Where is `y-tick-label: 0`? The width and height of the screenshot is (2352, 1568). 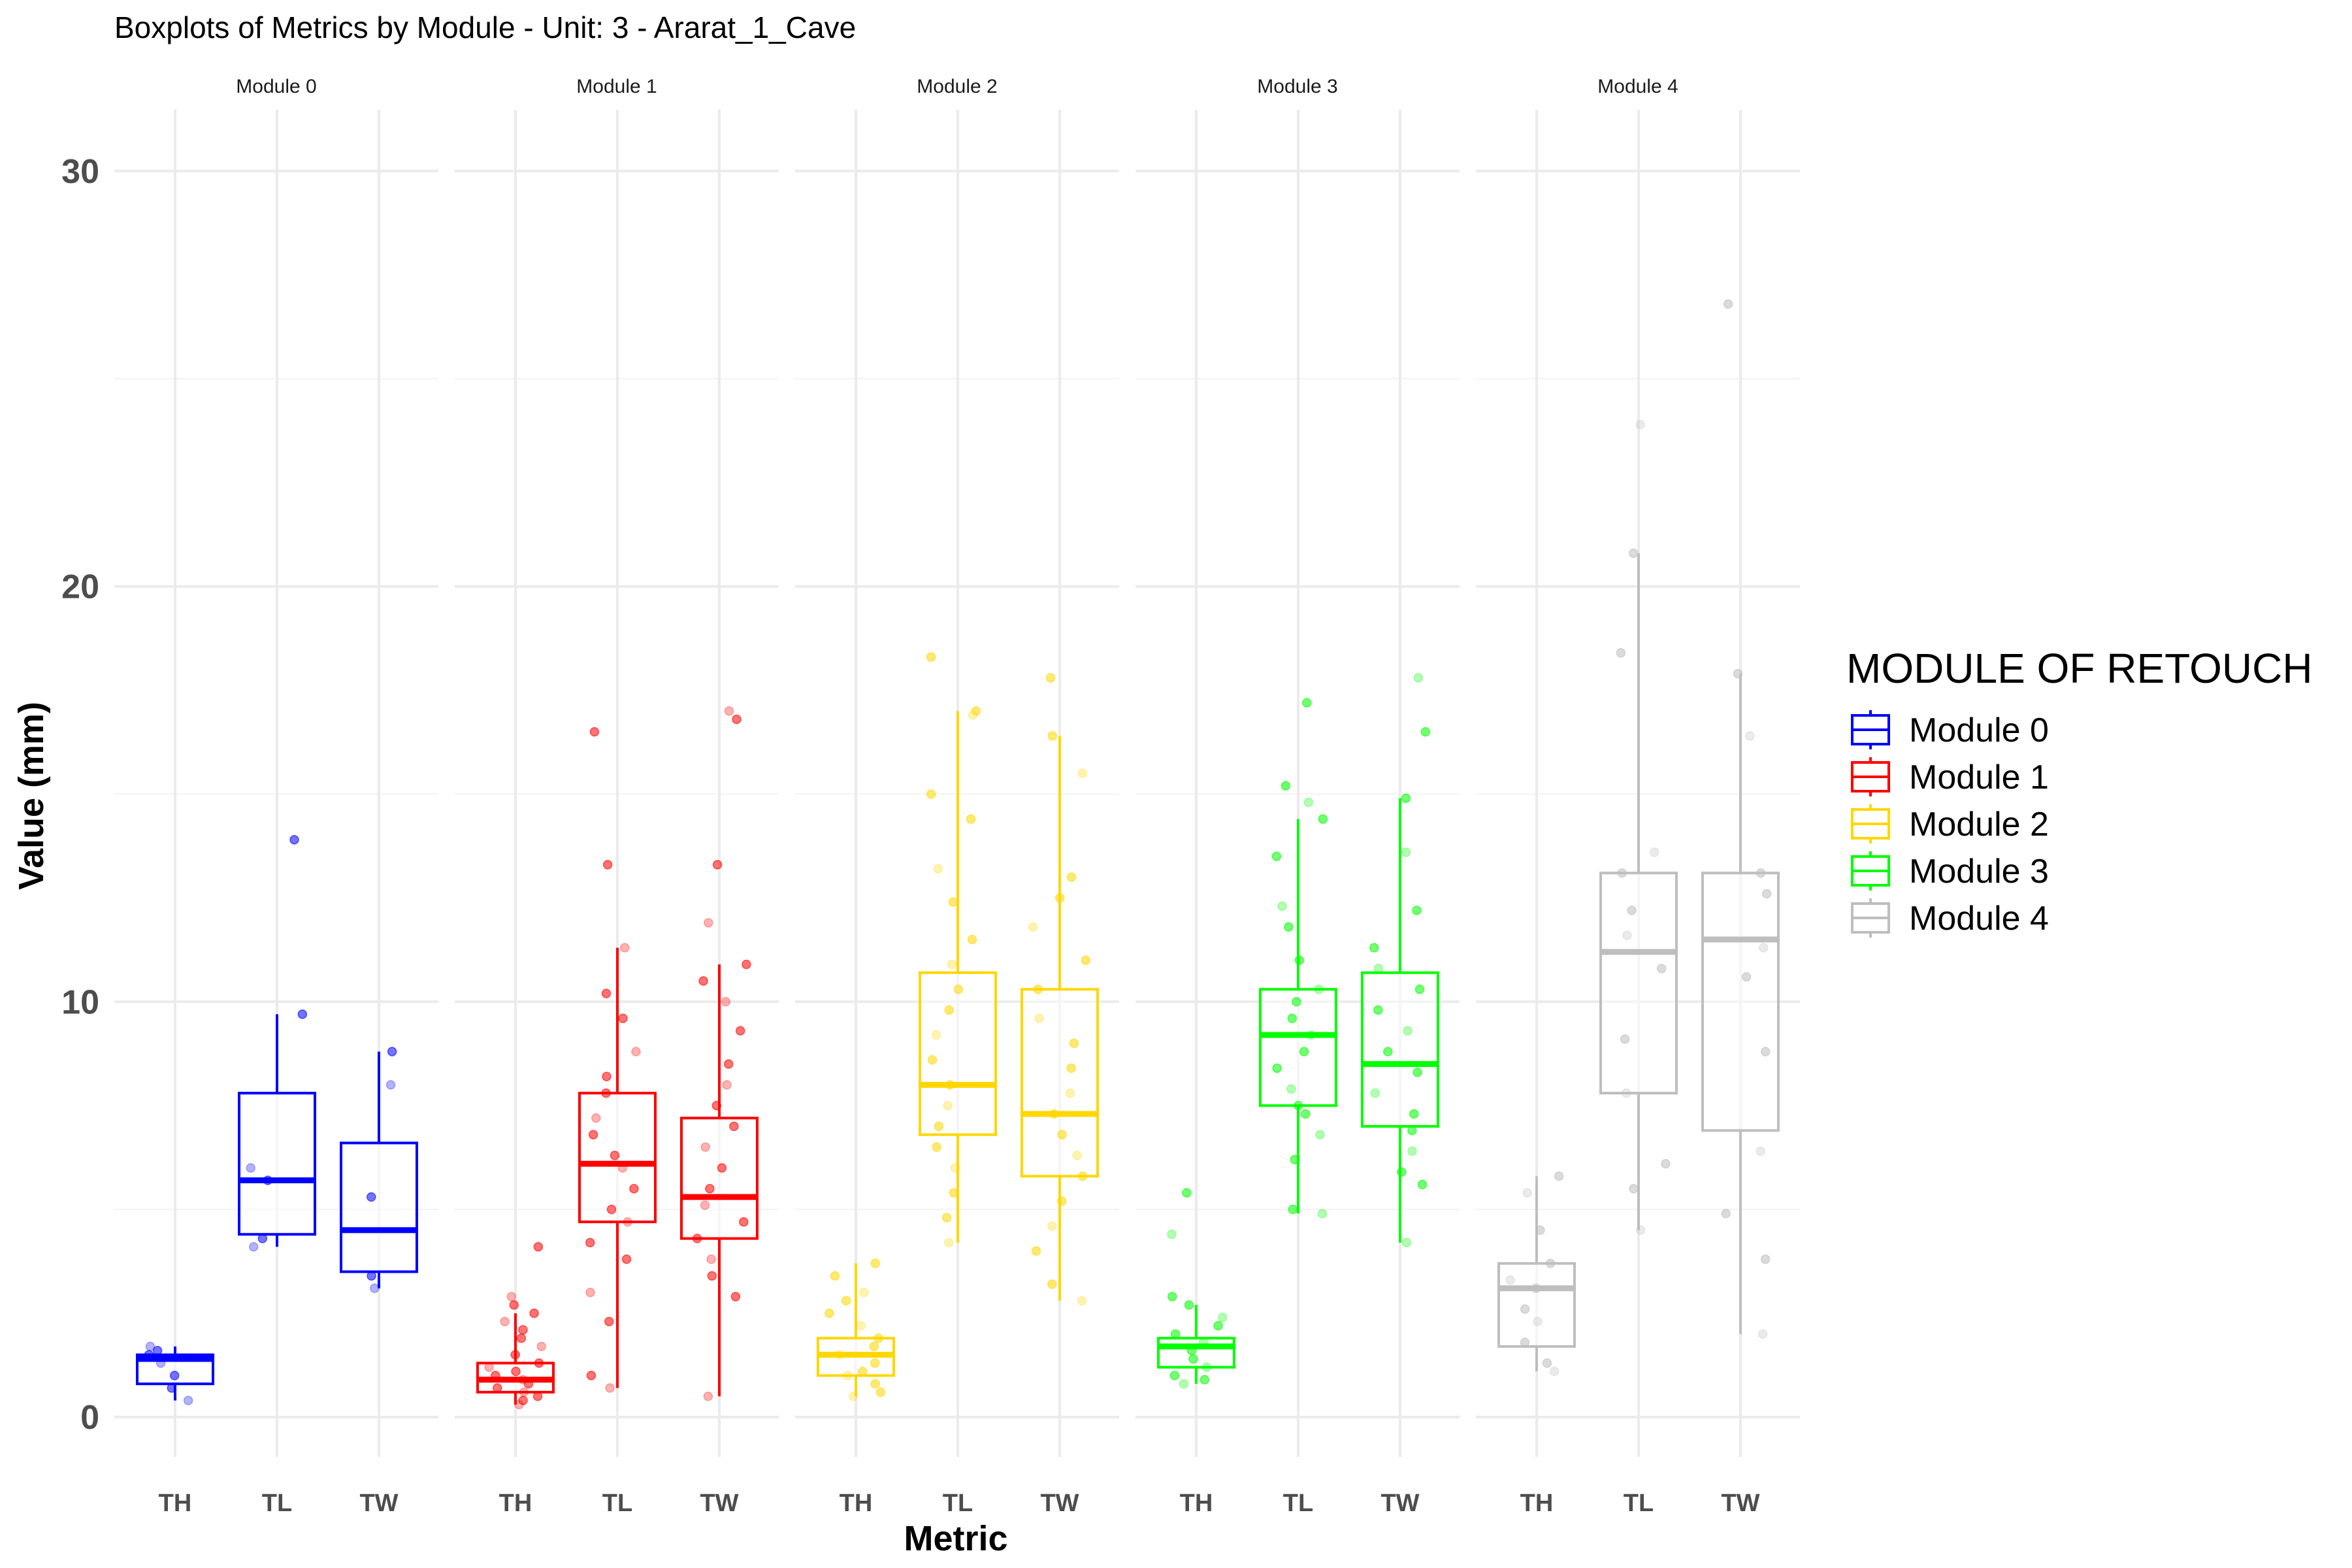
y-tick-label: 0 is located at coordinates (89, 1418).